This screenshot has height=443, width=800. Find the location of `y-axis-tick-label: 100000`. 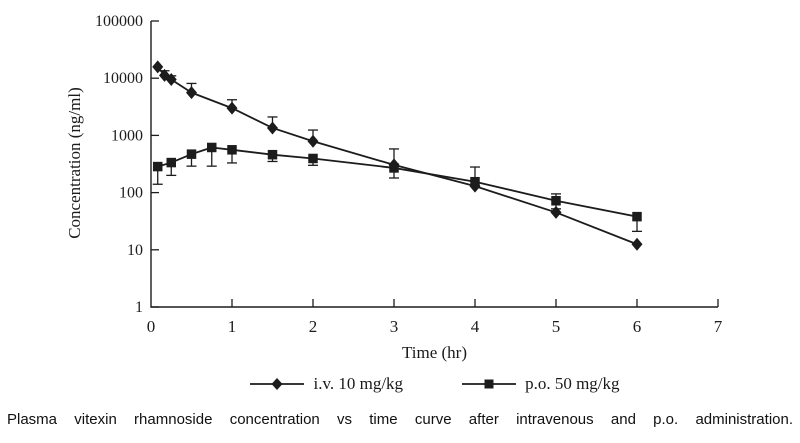

y-axis-tick-label: 100000 is located at coordinates (119, 21).